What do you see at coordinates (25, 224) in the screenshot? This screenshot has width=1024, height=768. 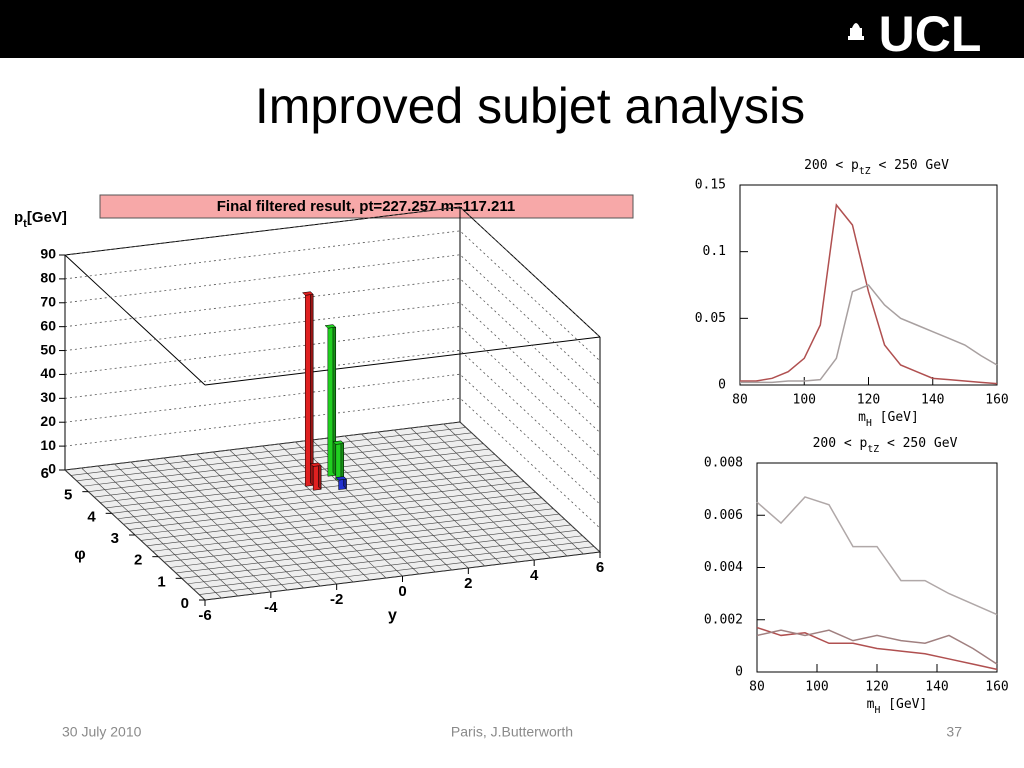 I see `z-axis-label-part: t` at bounding box center [25, 224].